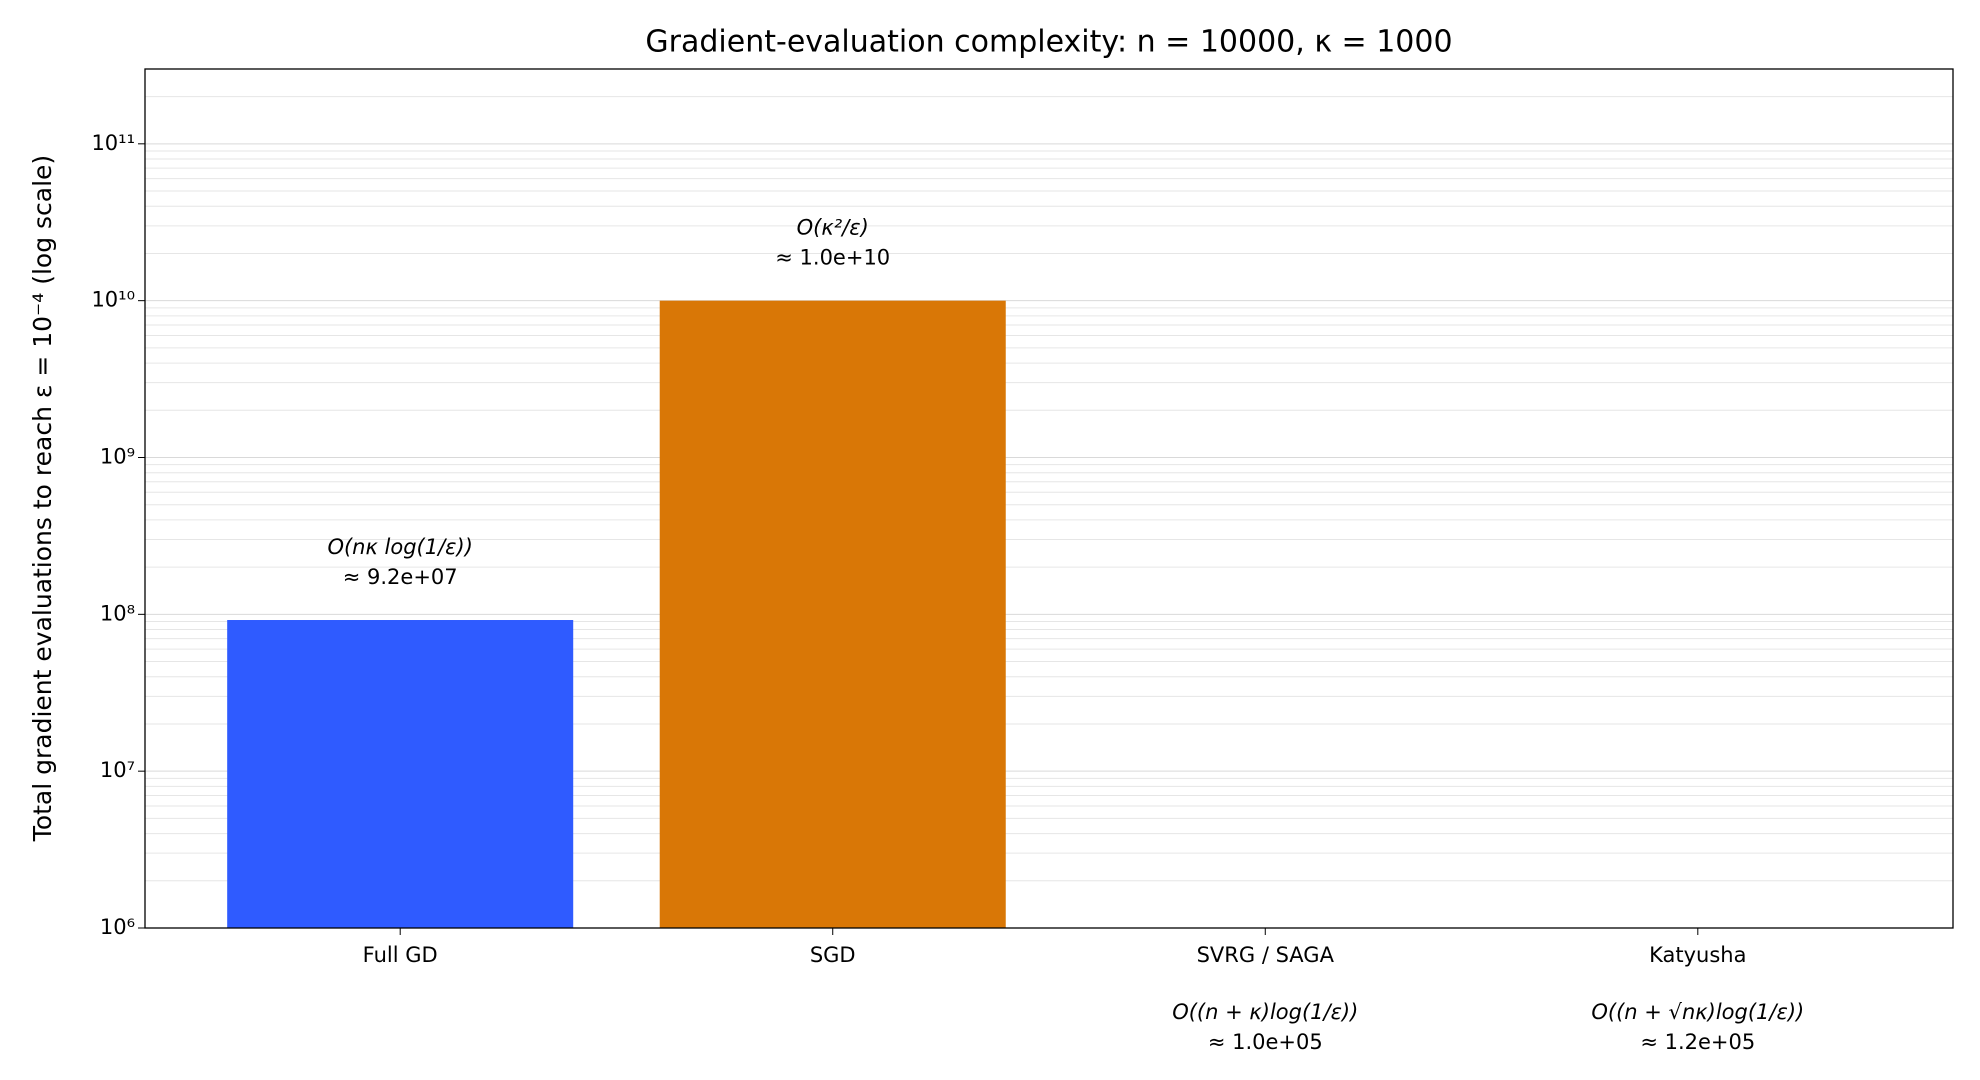 The width and height of the screenshot is (1980, 1080). I want to click on y-tick-label: 10⁷, so click(117, 770).